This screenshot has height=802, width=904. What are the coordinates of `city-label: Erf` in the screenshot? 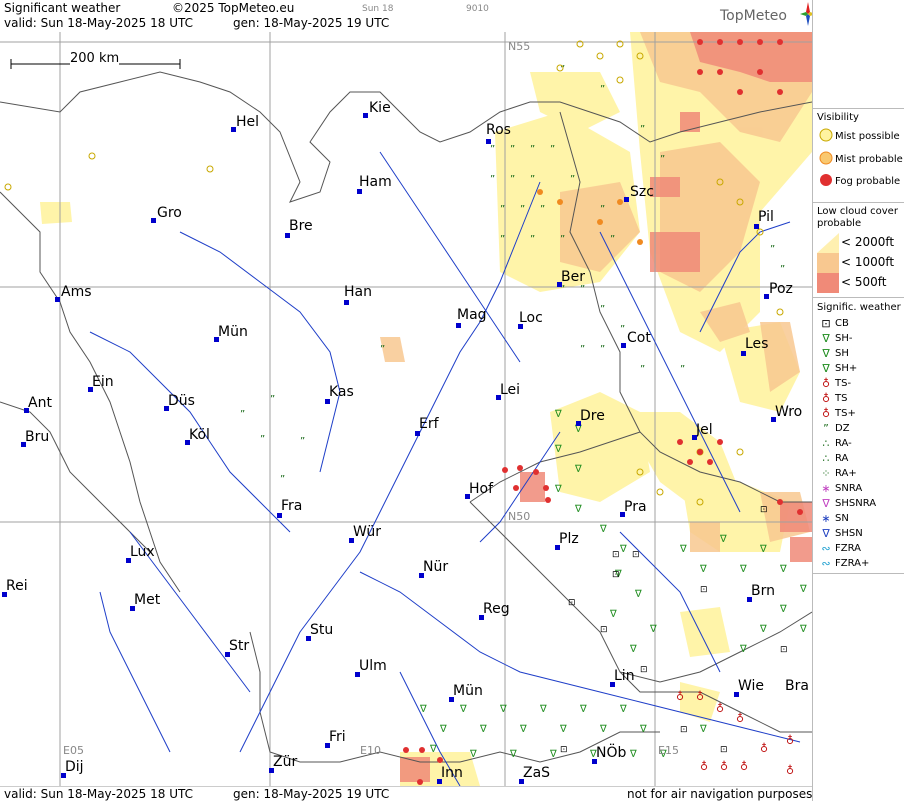 It's located at (427, 426).